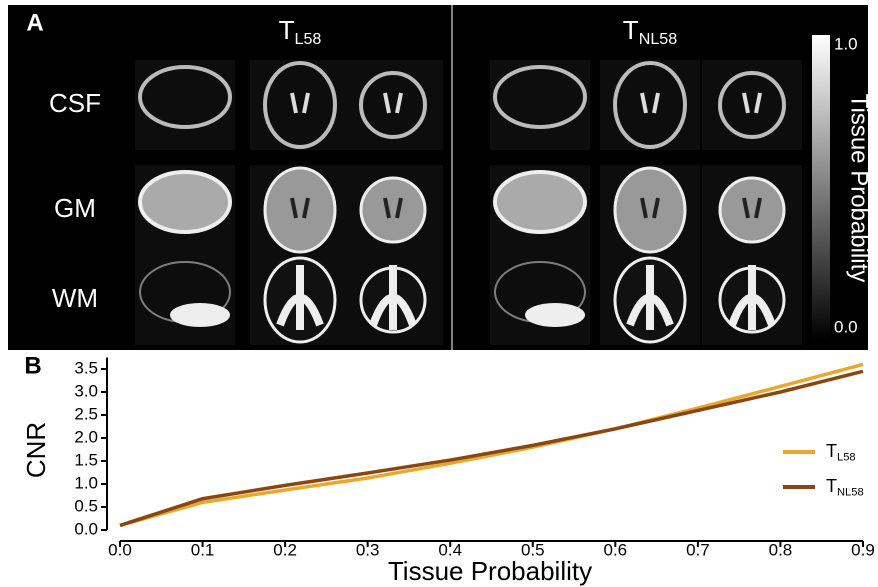 The image size is (878, 587). I want to click on column-header: TL58, so click(300, 31).